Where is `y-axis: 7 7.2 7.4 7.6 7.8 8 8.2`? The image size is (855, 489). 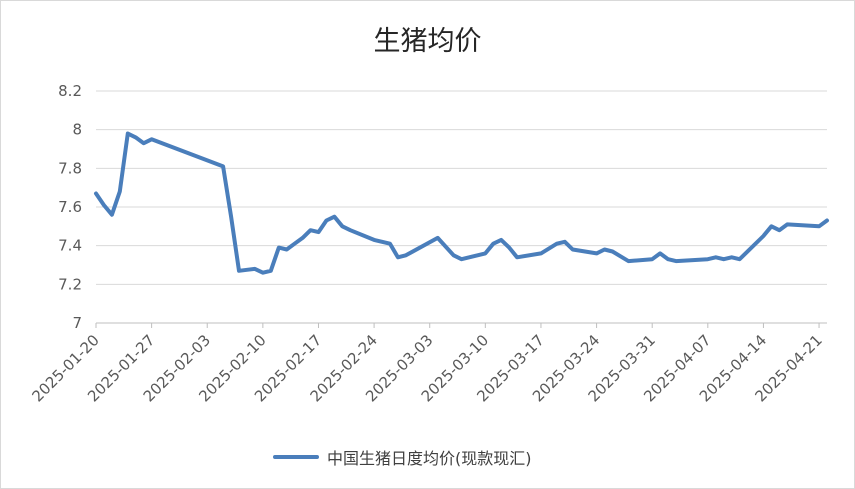
y-axis: 7 7.2 7.4 7.6 7.8 8 8.2 is located at coordinates (70, 207).